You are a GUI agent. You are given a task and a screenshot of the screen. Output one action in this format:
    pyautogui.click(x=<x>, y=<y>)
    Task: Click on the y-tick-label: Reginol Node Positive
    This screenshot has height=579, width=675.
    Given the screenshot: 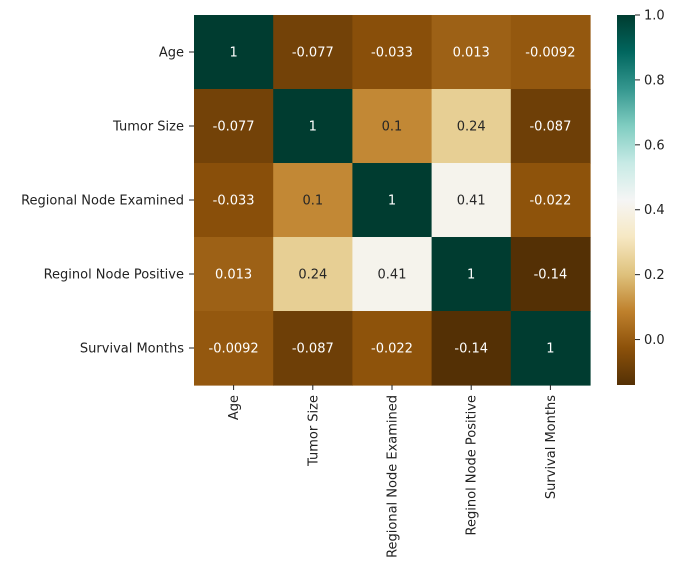 What is the action you would take?
    pyautogui.click(x=114, y=275)
    